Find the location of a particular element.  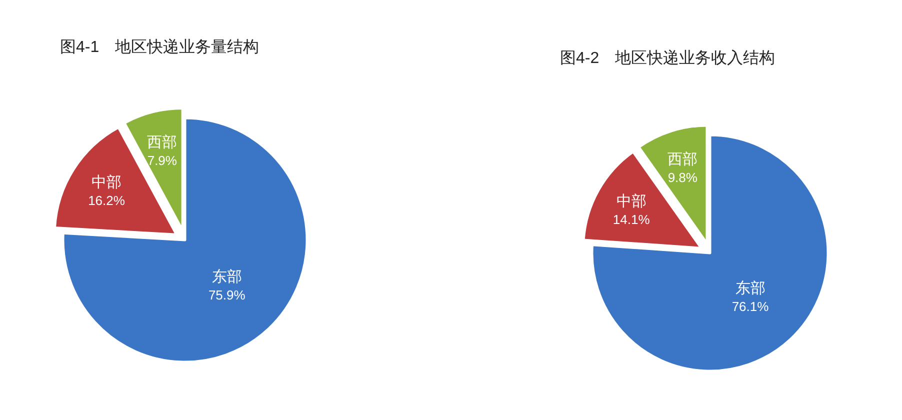

data-label: 9.8% is located at coordinates (683, 178).